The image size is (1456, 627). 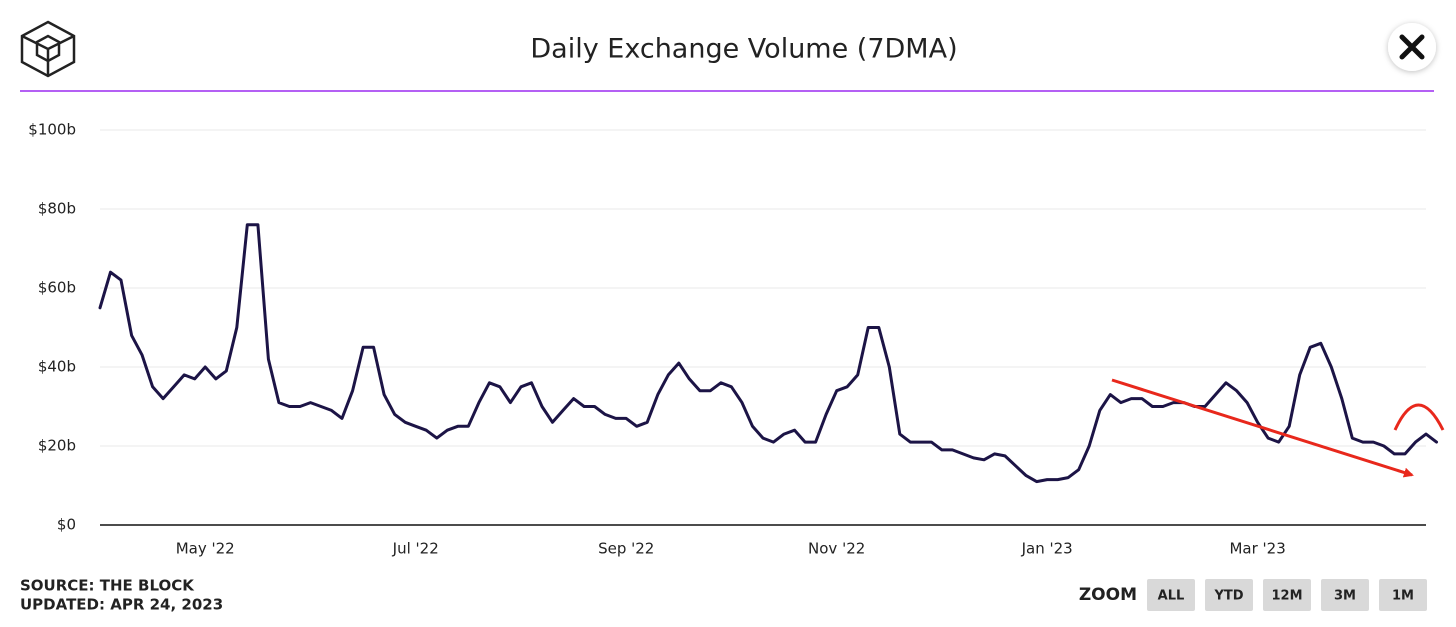 I want to click on x-tick-label: Nov '22, so click(x=836, y=549).